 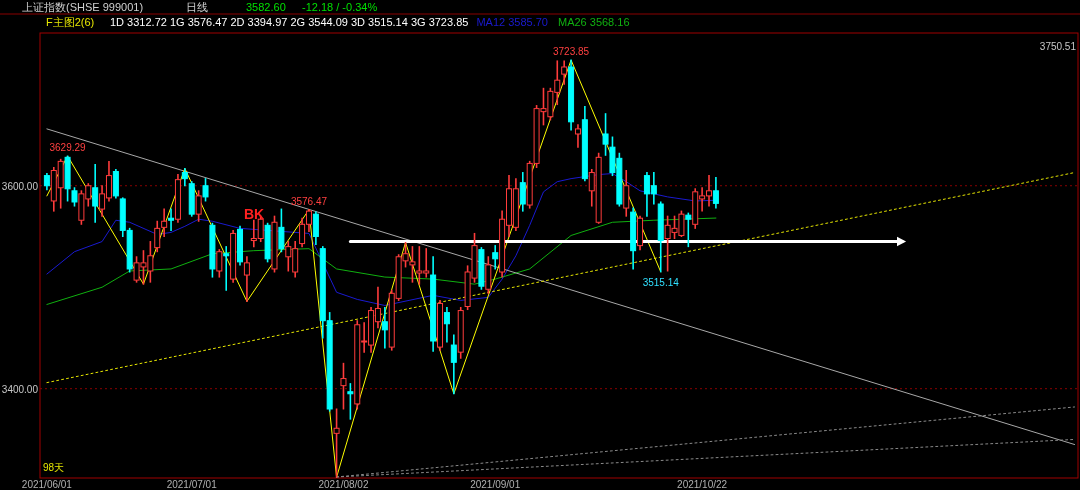 I want to click on y-tick-label: 3400.00, so click(x=20, y=389).